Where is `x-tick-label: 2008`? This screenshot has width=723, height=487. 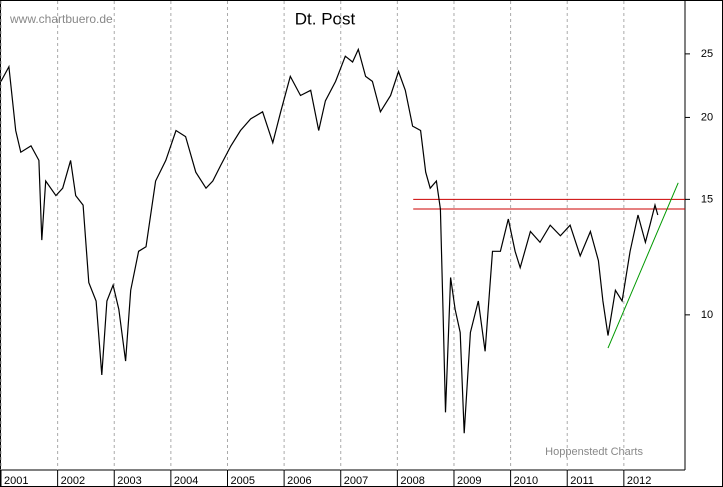 x-tick-label: 2008 is located at coordinates (412, 481).